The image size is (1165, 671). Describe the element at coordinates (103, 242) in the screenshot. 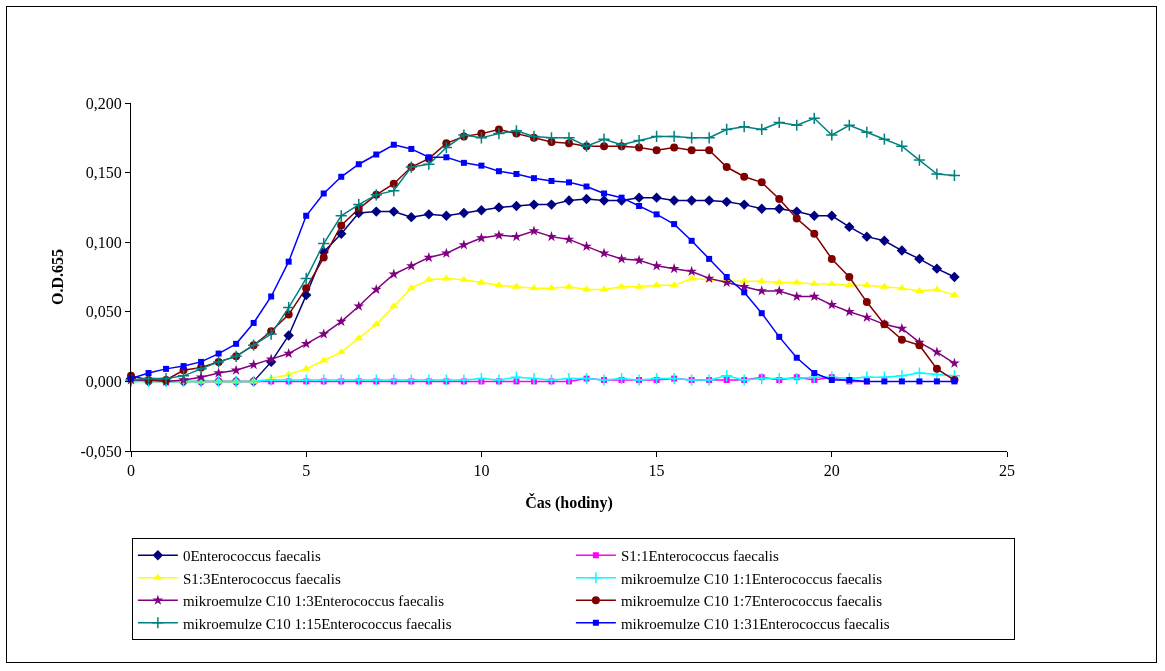

I see `y-tick-label: 0,100` at that location.